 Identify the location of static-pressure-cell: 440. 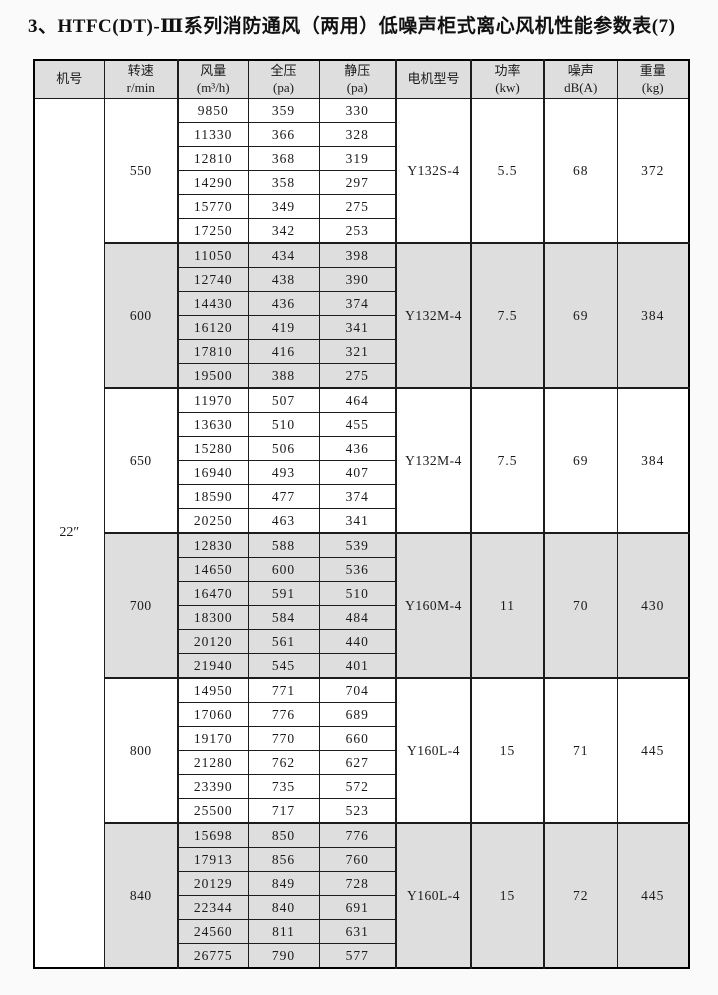
(357, 641).